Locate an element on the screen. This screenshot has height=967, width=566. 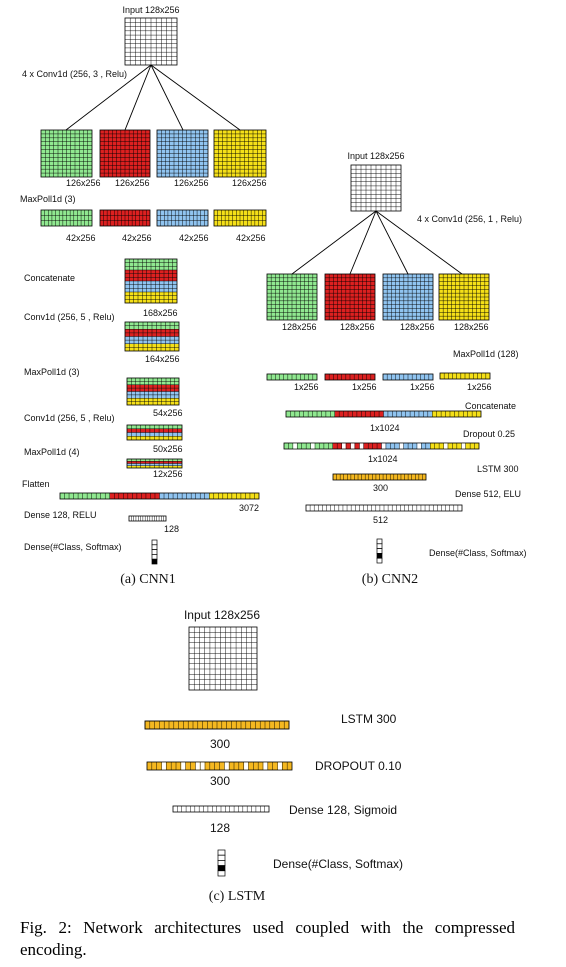
cnn2-maxpool-dim-4: 1x256 is located at coordinates (479, 387).